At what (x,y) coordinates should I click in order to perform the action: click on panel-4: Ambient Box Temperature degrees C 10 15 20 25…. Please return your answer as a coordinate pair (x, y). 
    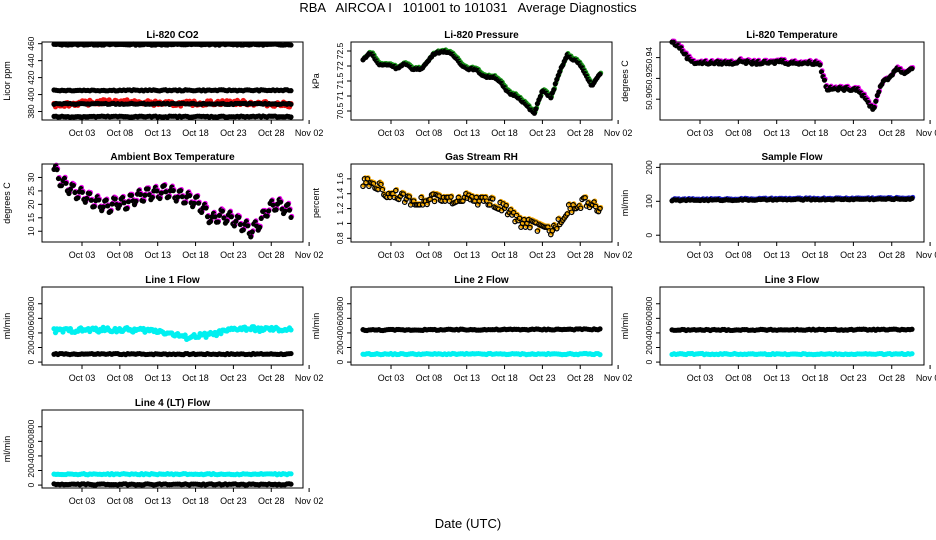
    Looking at the image, I should click on (162, 206).